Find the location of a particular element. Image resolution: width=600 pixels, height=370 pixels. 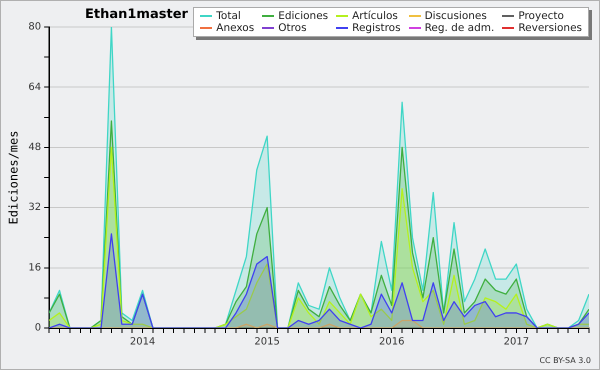

legend-label: Reversiones is located at coordinates (550, 28).